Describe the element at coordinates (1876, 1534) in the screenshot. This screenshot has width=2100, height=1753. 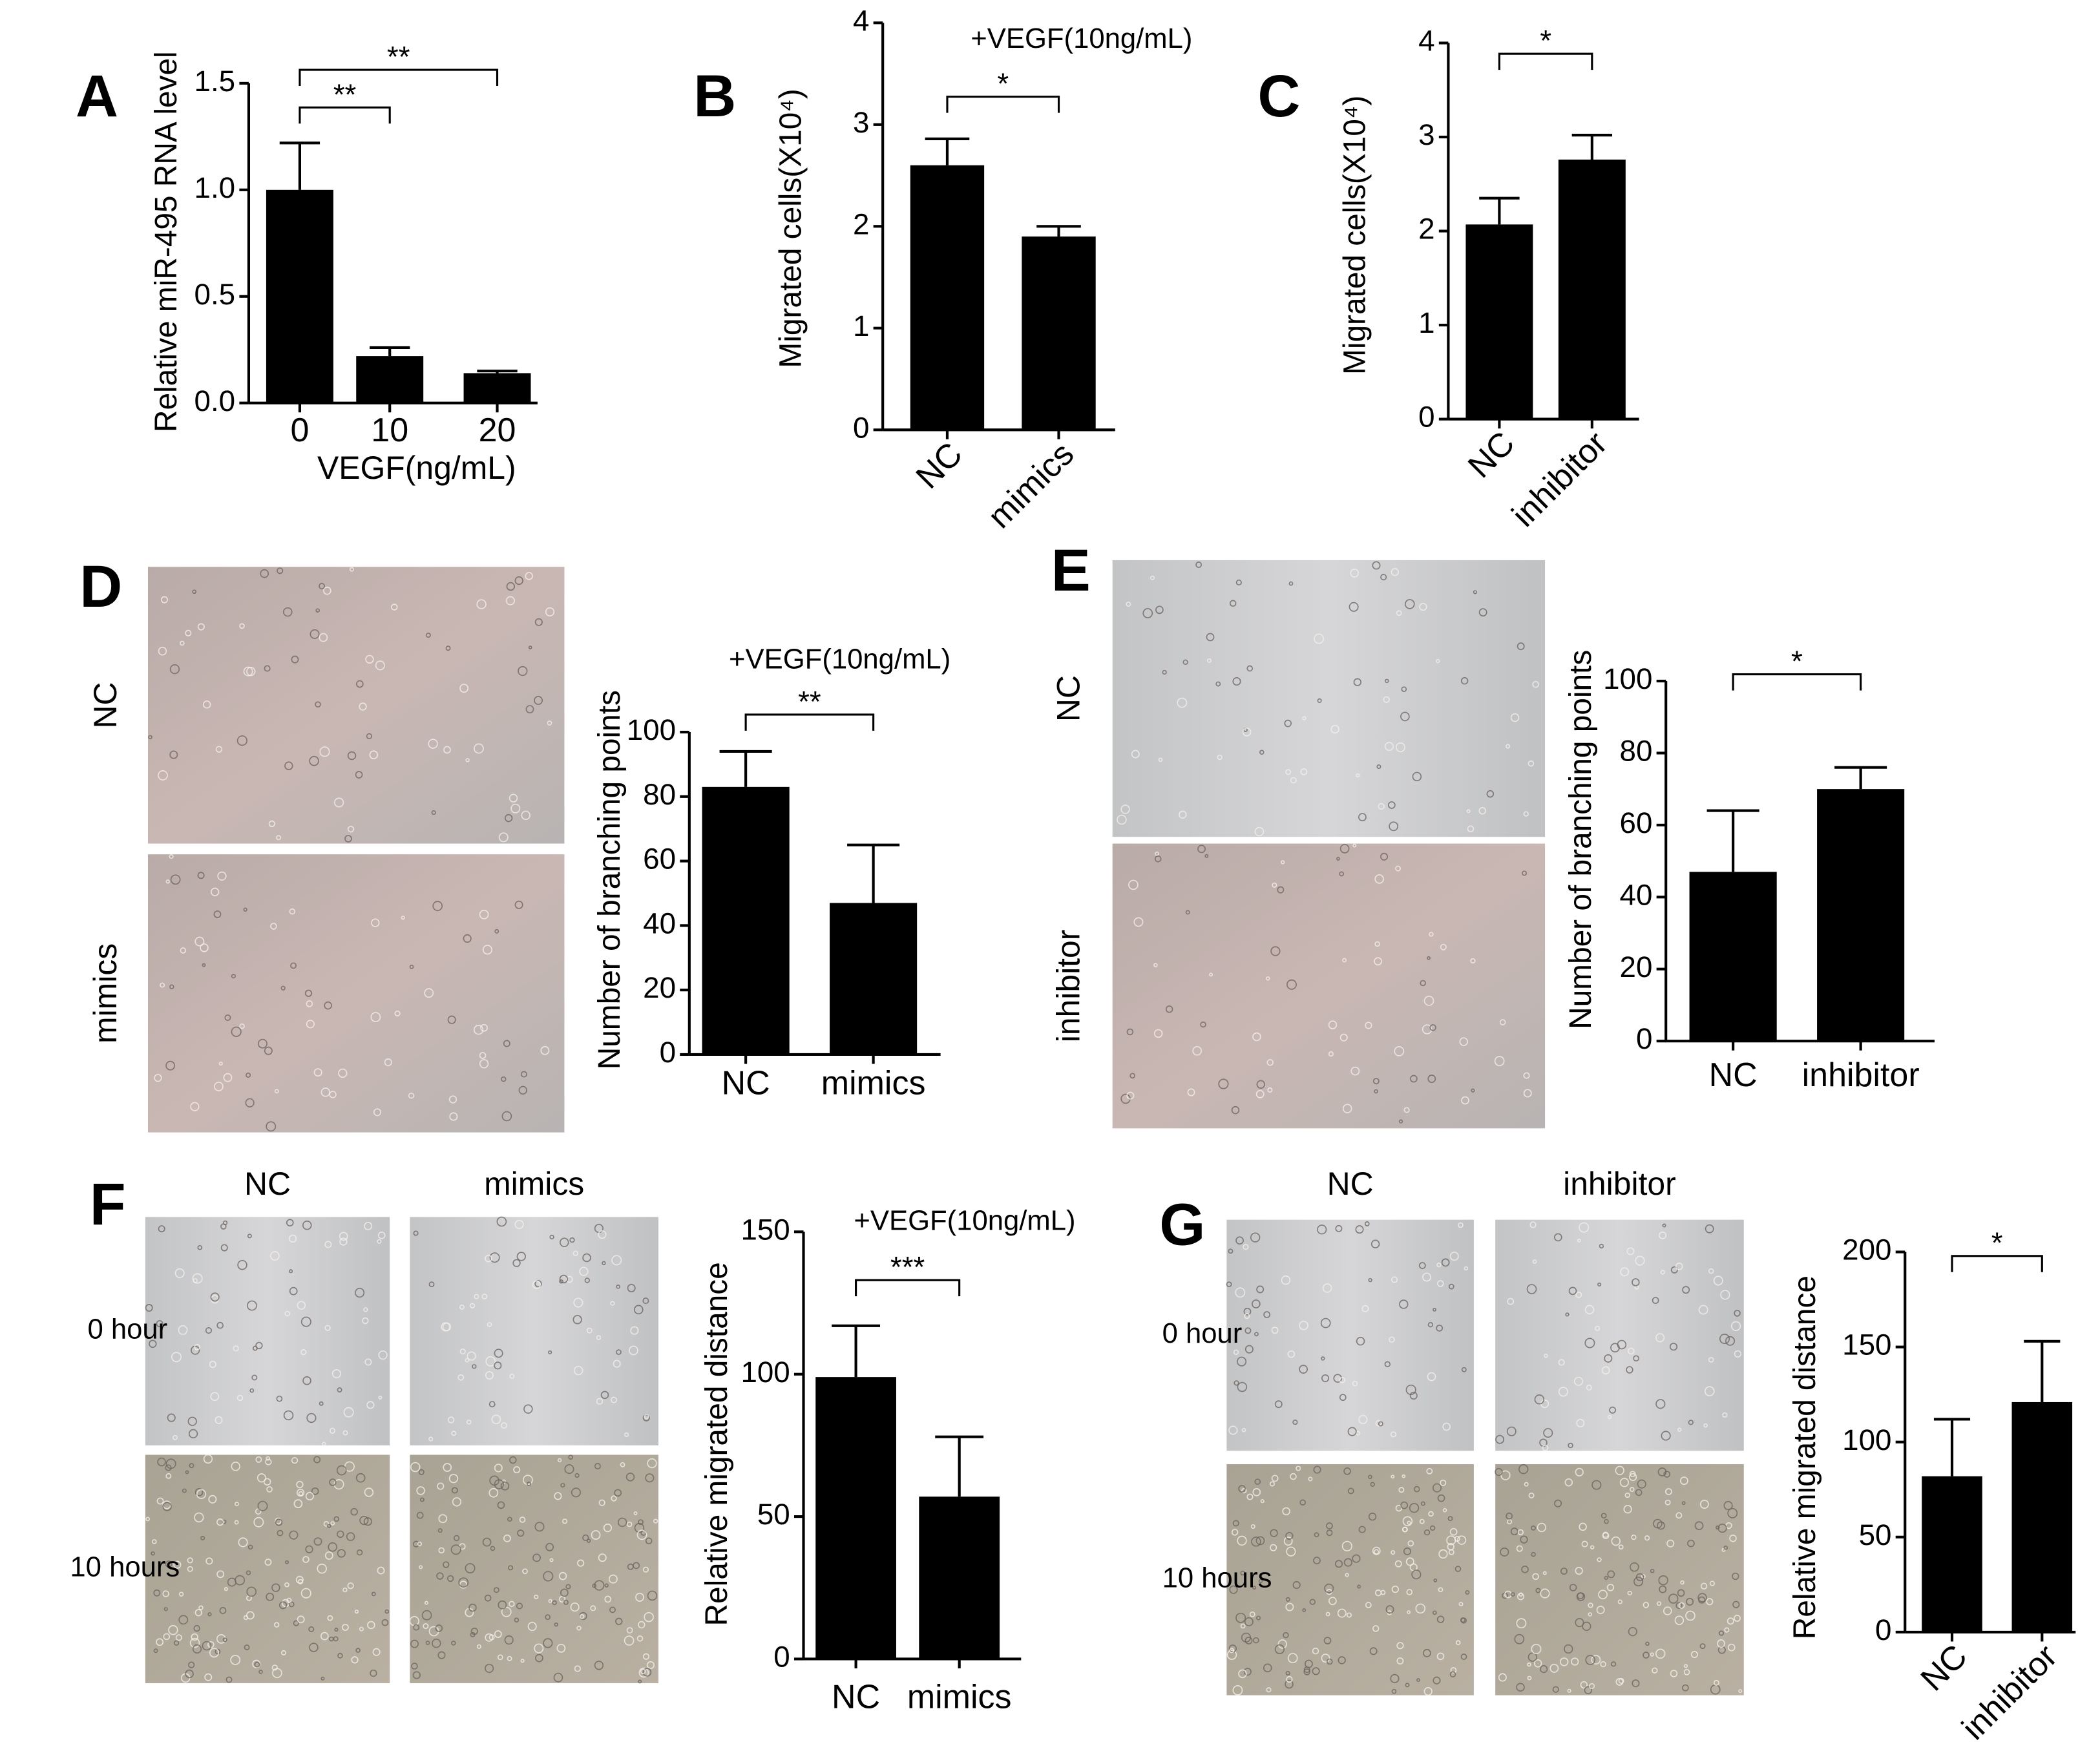
I see `y-tick-label: 50` at that location.